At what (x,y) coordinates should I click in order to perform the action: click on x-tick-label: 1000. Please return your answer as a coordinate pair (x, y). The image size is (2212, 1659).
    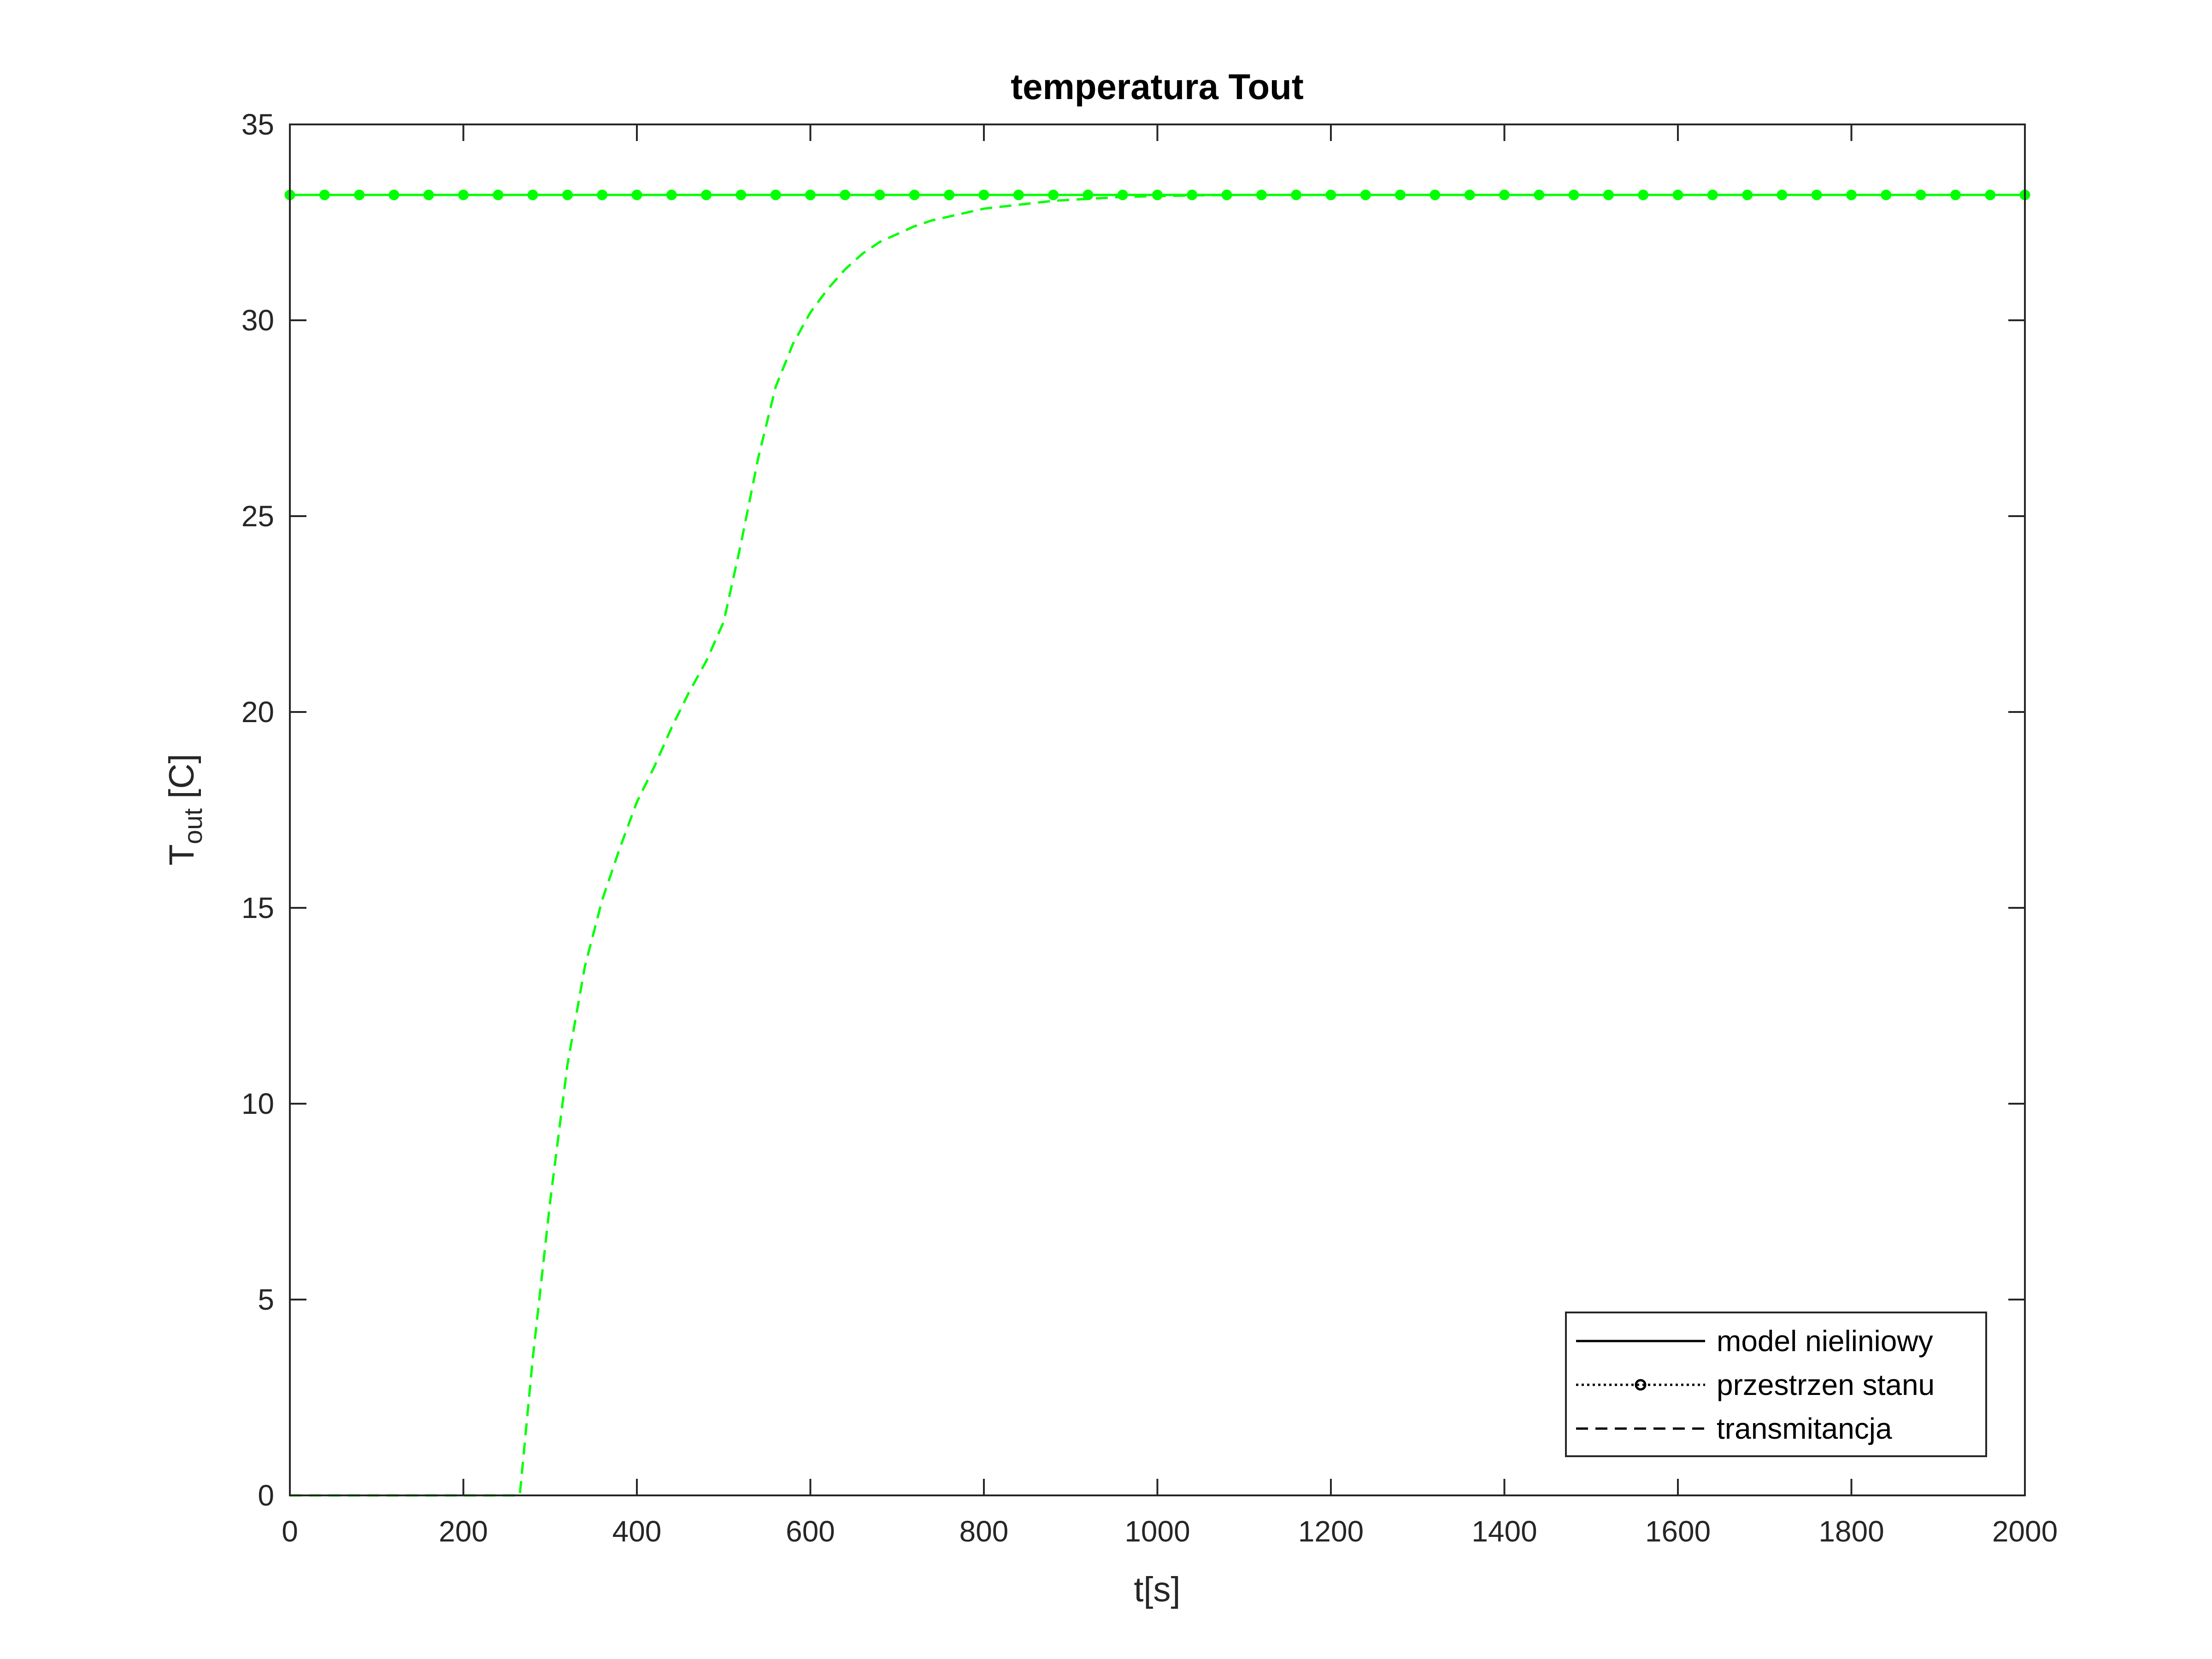
    Looking at the image, I should click on (1157, 1531).